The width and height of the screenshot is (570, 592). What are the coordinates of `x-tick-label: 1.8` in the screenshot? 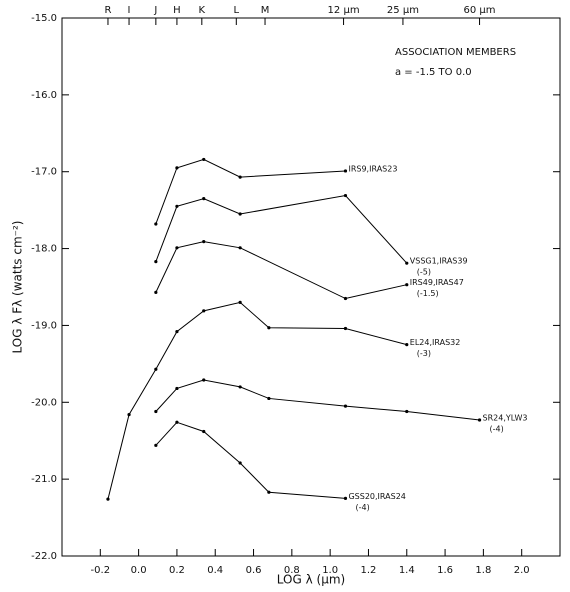 It's located at (483, 570).